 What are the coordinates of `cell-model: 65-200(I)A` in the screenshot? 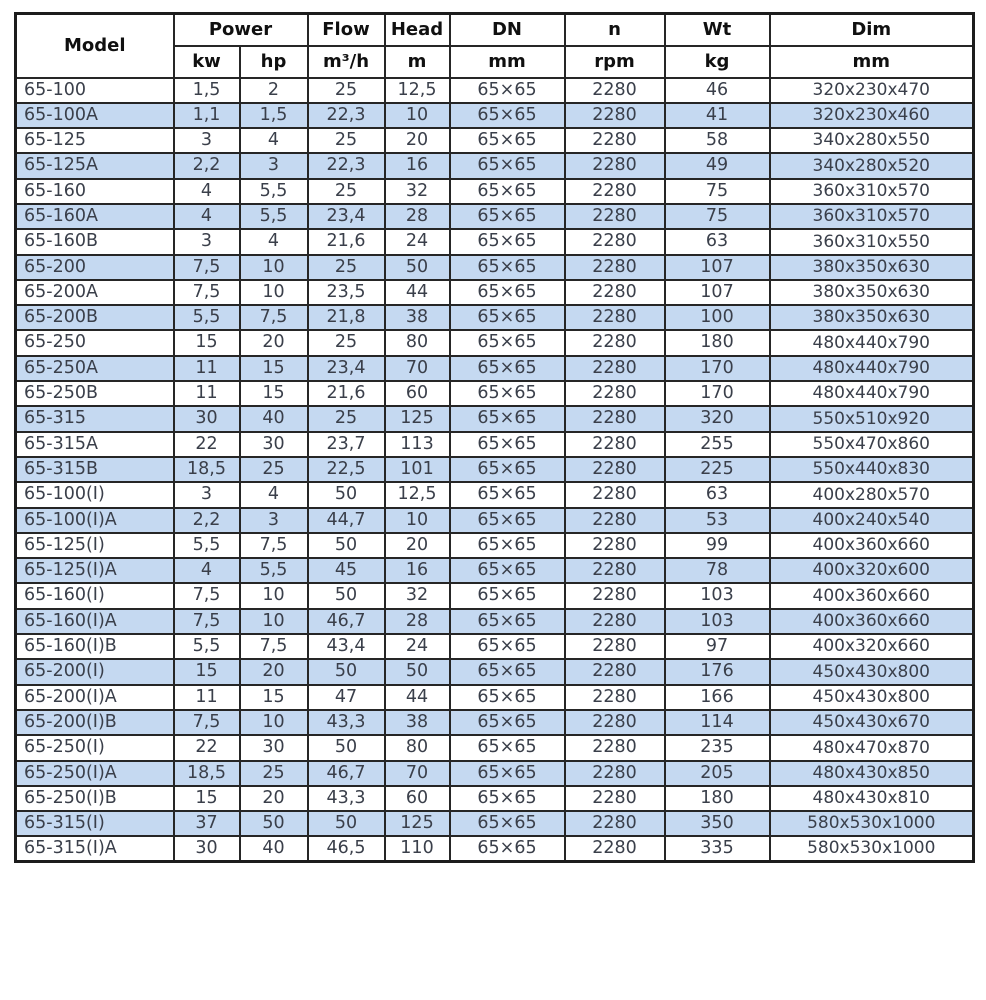 It's located at (94, 697).